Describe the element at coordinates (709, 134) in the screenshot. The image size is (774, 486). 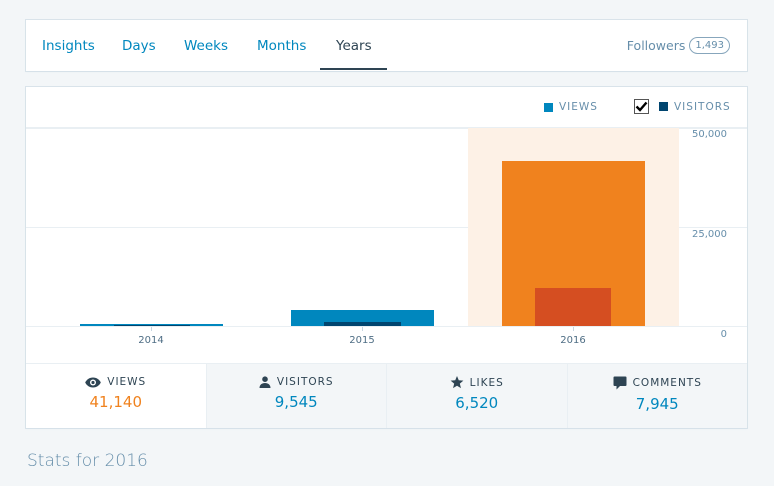
I see `y-label-50000: 50,000` at that location.